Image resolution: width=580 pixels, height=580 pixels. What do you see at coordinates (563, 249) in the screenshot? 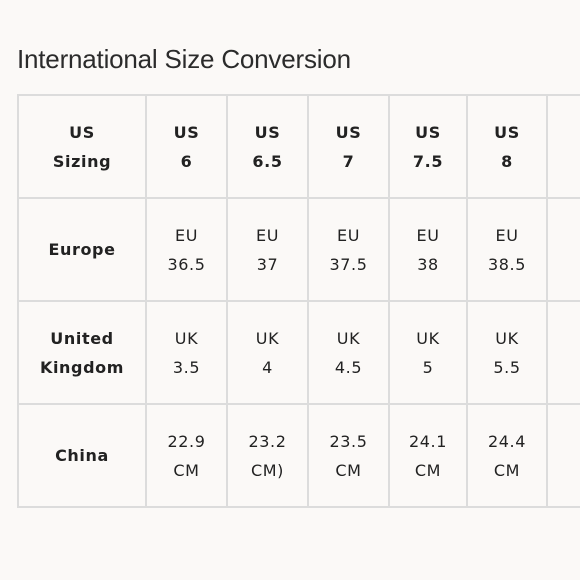
I see `eu-size-cell: EU 39` at bounding box center [563, 249].